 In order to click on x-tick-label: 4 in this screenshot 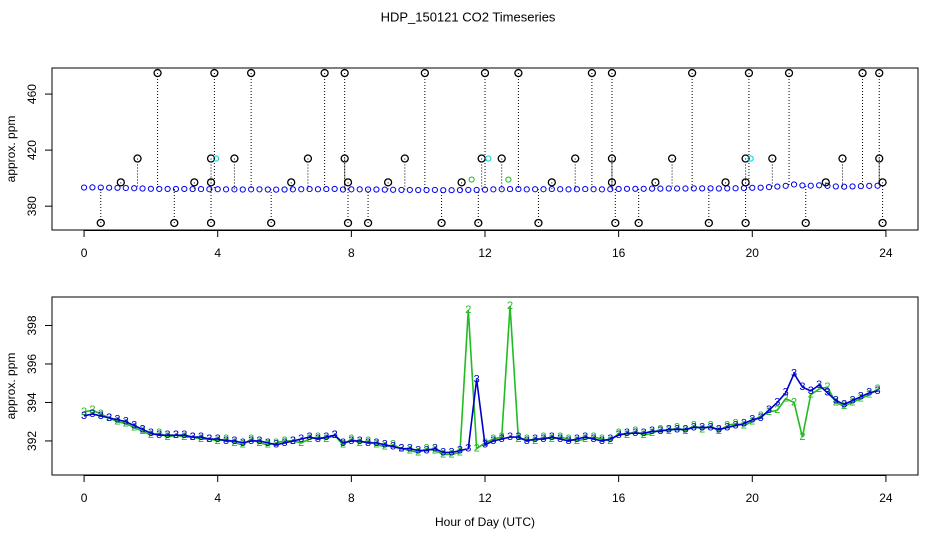, I will do `click(217, 253)`.